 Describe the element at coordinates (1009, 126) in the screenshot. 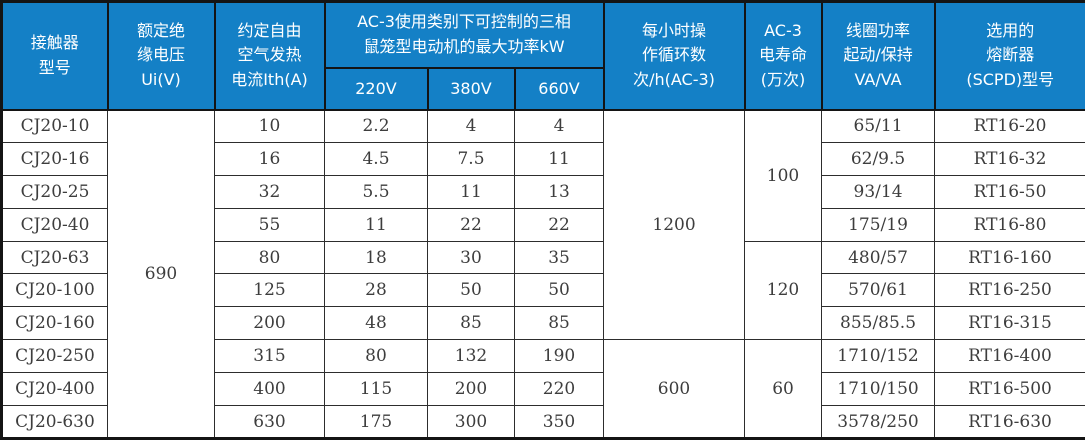

I see `fuse-cell: RT16-20` at that location.